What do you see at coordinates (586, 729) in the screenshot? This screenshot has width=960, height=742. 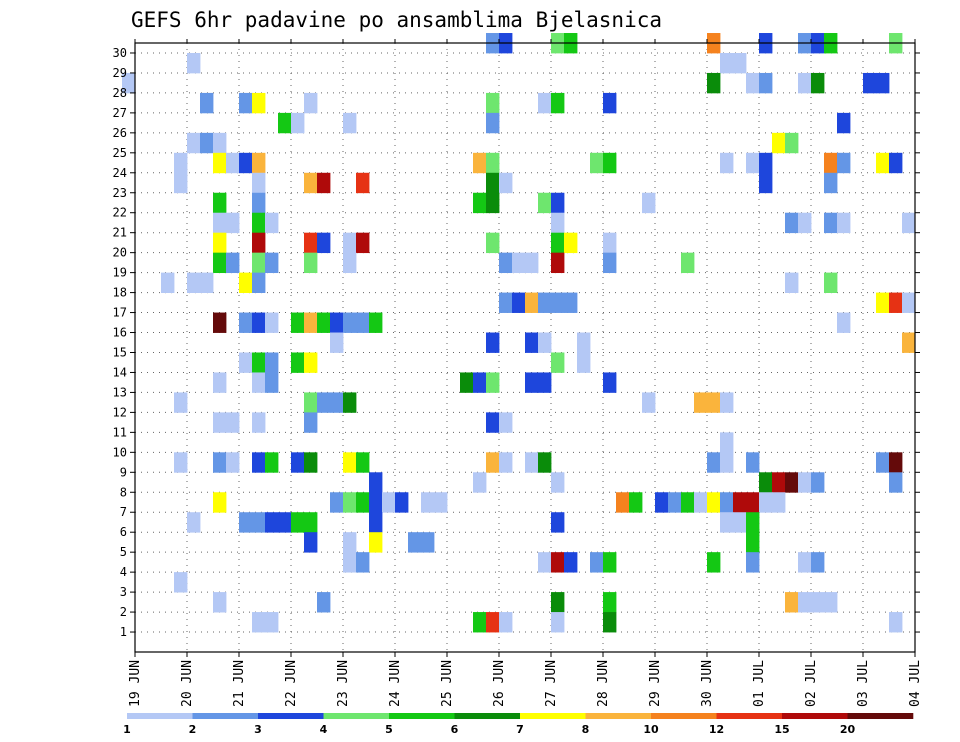 I see `legend-level-label: 8` at bounding box center [586, 729].